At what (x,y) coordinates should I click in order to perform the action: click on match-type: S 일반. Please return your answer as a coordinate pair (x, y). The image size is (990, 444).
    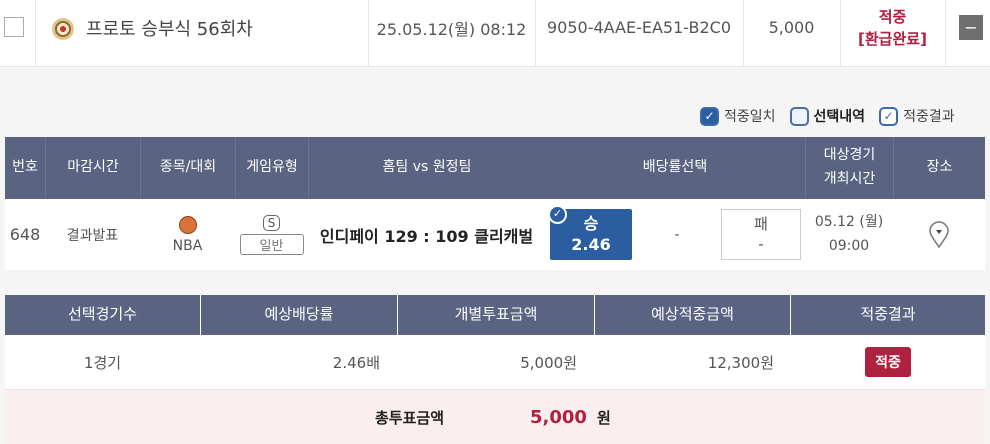
    Looking at the image, I should click on (271, 234).